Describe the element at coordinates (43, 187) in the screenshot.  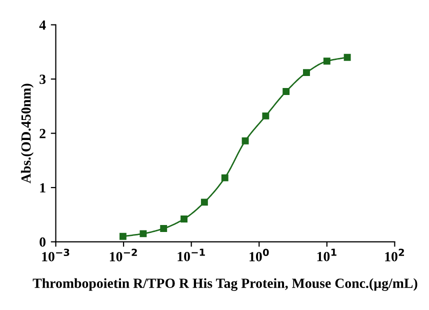
I see `y-tick-label: 1` at that location.